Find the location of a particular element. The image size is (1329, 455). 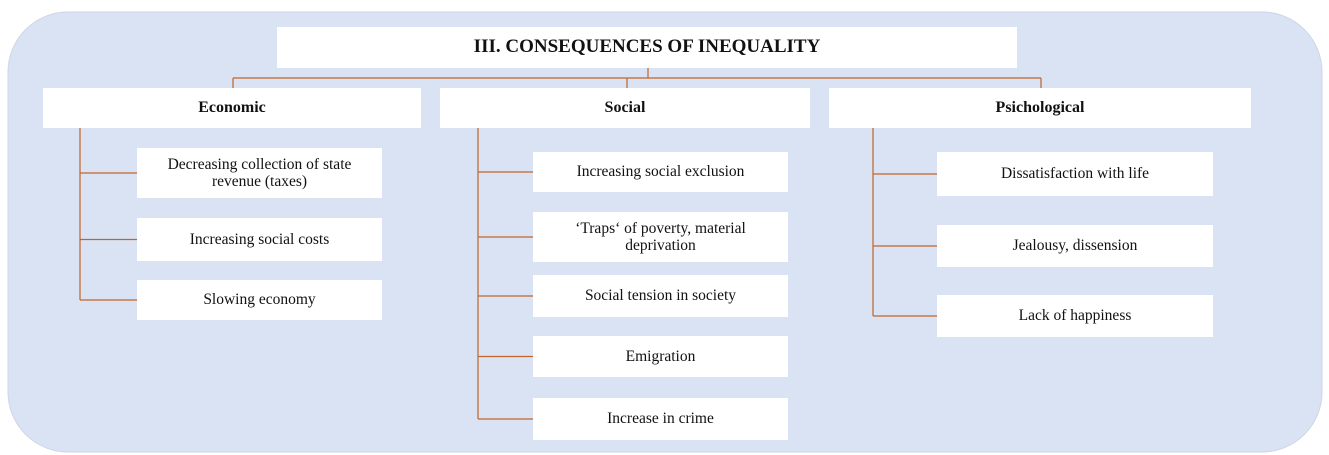

item-box: Emigration is located at coordinates (660, 356).